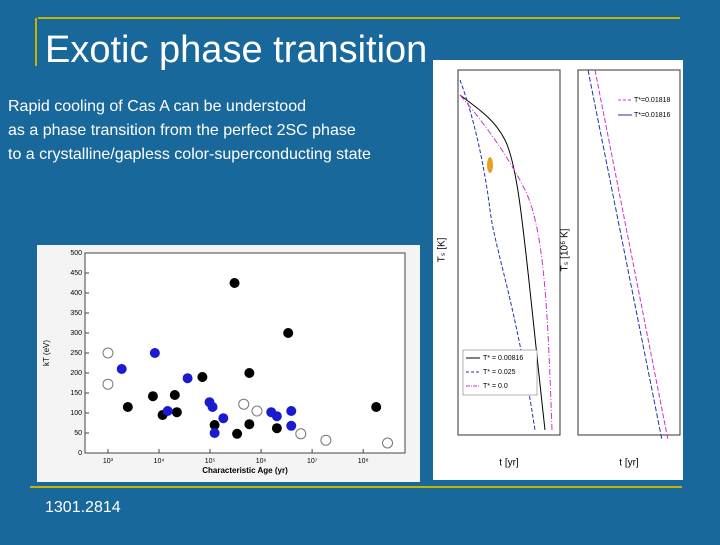 Image resolution: width=720 pixels, height=545 pixels. I want to click on legend-label: T* = 0.025, so click(499, 372).